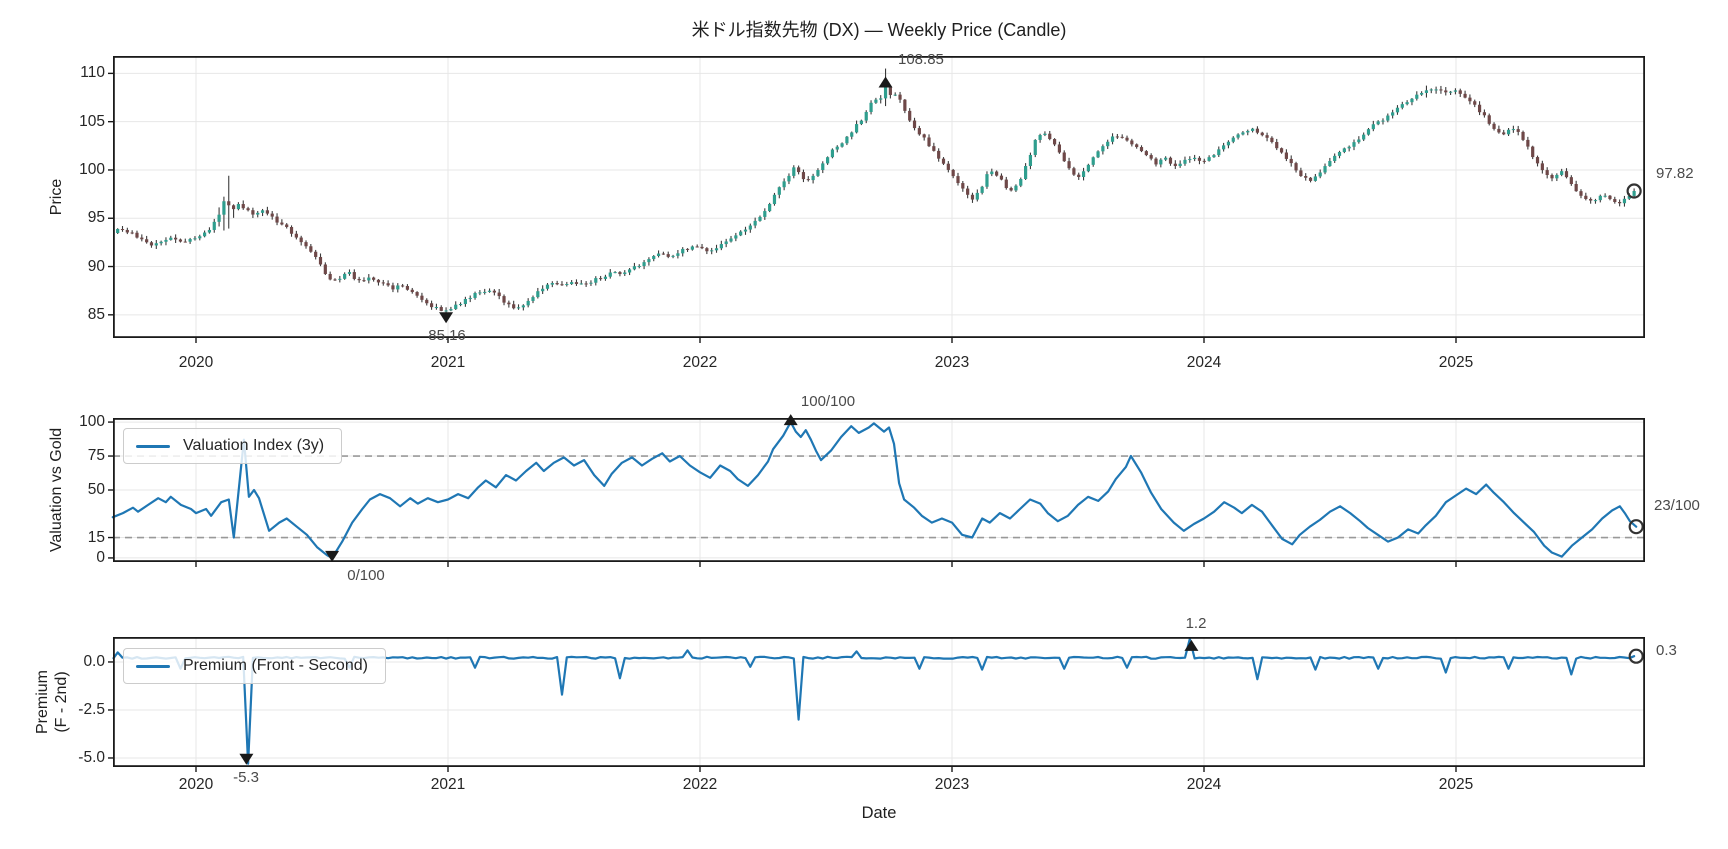 The image size is (1728, 849). Describe the element at coordinates (254, 445) in the screenshot. I see `valuation-legend-label: Valuation Index (3y)` at that location.